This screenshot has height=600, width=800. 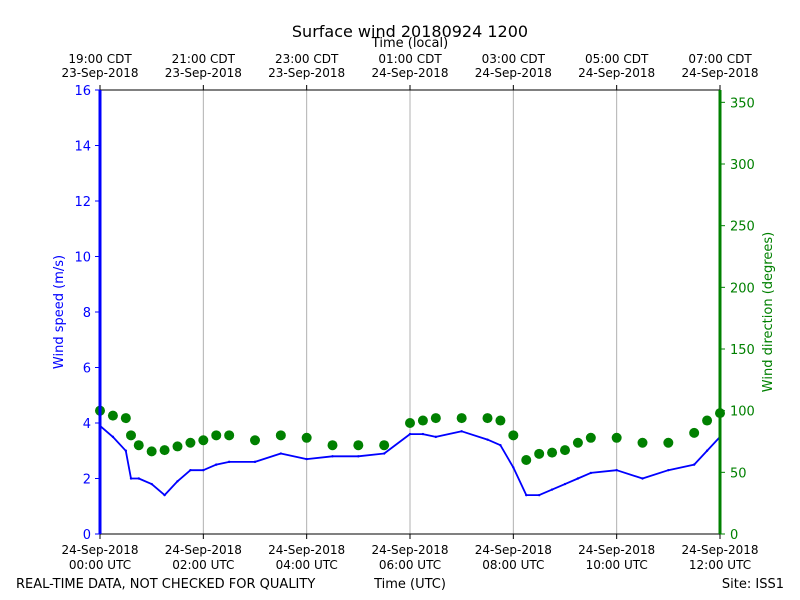 What do you see at coordinates (59, 312) in the screenshot?
I see `left-axis-label: Wind speed (m/s)` at bounding box center [59, 312].